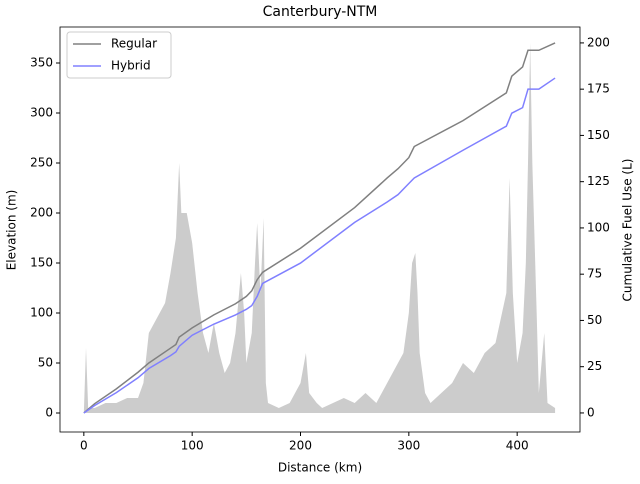 The width and height of the screenshot is (640, 484). I want to click on x-tick-label: 400, so click(517, 446).